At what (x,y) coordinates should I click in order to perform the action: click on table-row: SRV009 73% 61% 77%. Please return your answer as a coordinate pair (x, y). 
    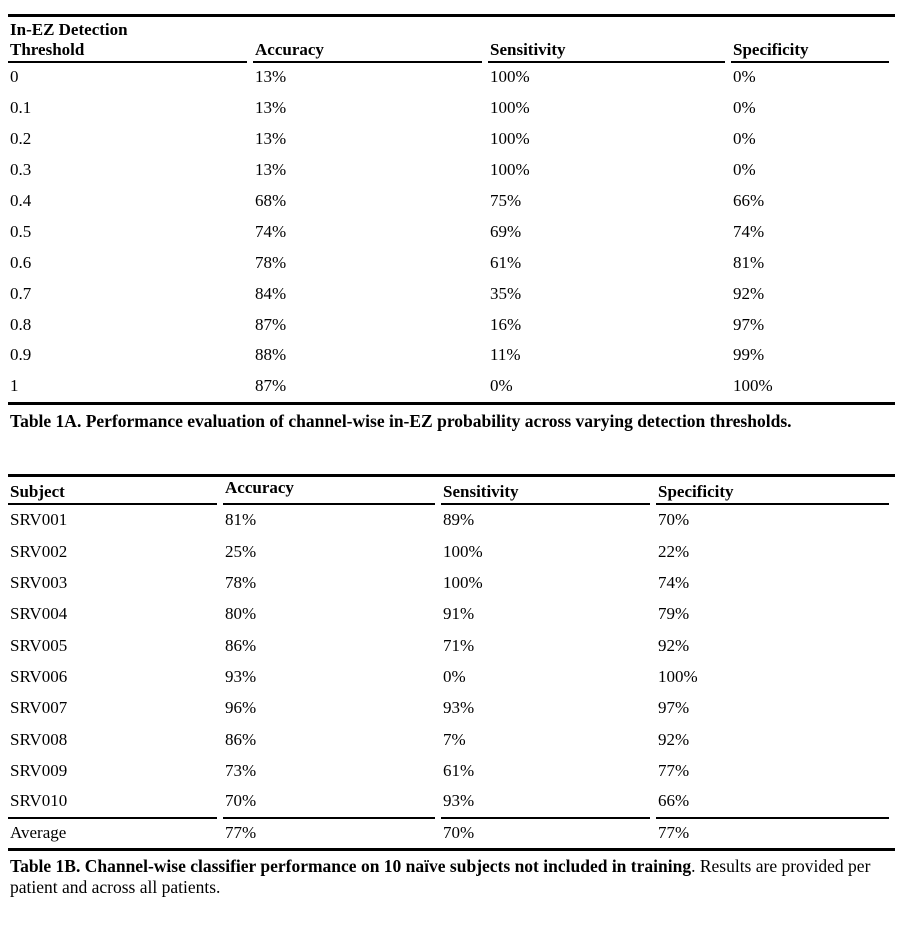
    Looking at the image, I should click on (451, 770).